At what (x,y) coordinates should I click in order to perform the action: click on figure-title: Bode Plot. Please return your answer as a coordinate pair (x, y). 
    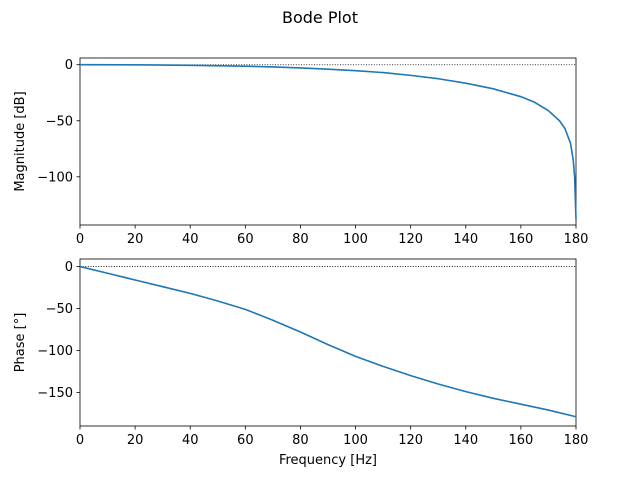
    Looking at the image, I should click on (320, 17).